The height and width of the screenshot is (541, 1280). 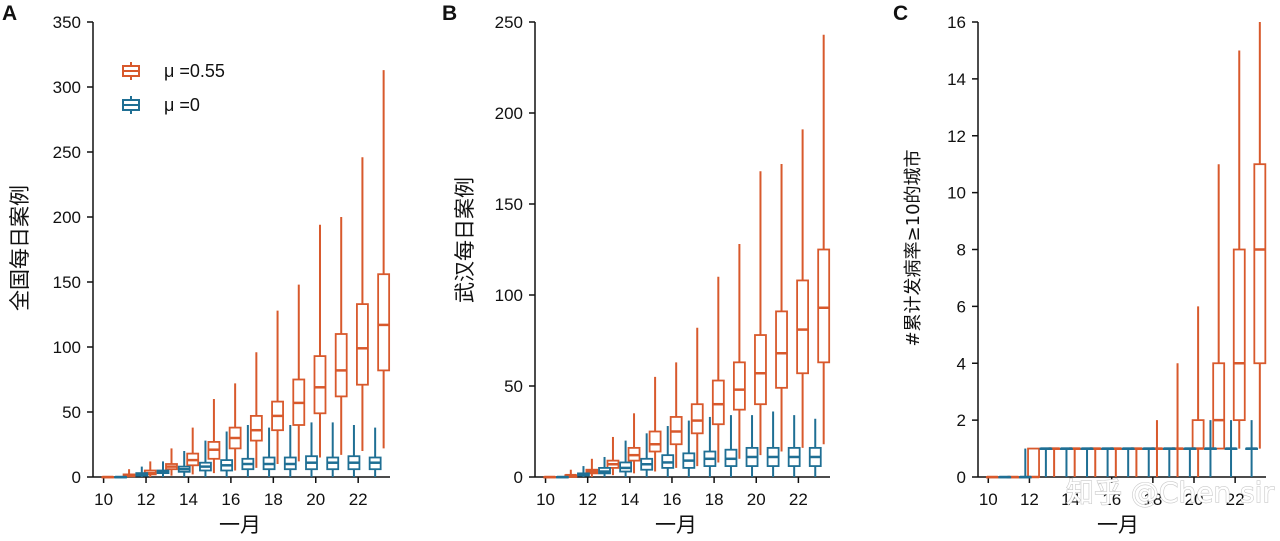 What do you see at coordinates (465, 240) in the screenshot?
I see `panel-b-ylabel: 武汉每日案例` at bounding box center [465, 240].